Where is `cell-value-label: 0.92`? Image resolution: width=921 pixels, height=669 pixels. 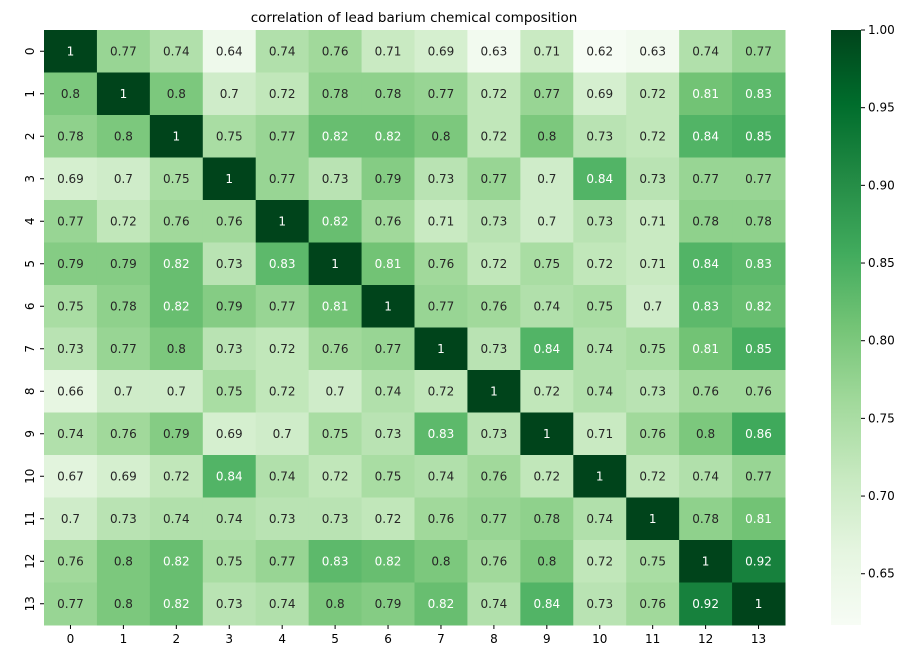
cell-value-label: 0.92 is located at coordinates (705, 604).